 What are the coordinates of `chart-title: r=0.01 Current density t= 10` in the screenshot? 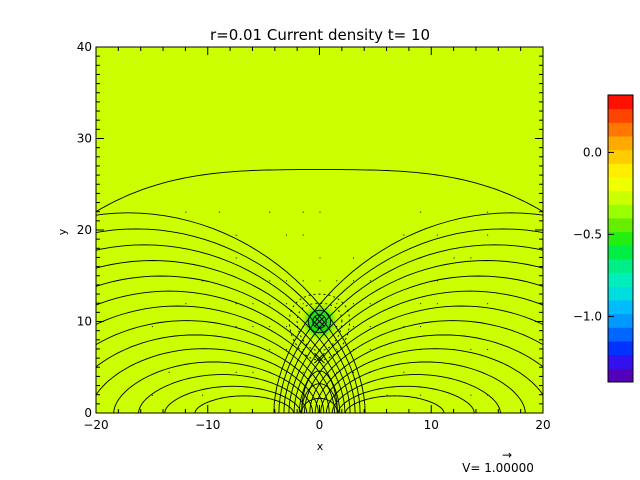 It's located at (320, 35).